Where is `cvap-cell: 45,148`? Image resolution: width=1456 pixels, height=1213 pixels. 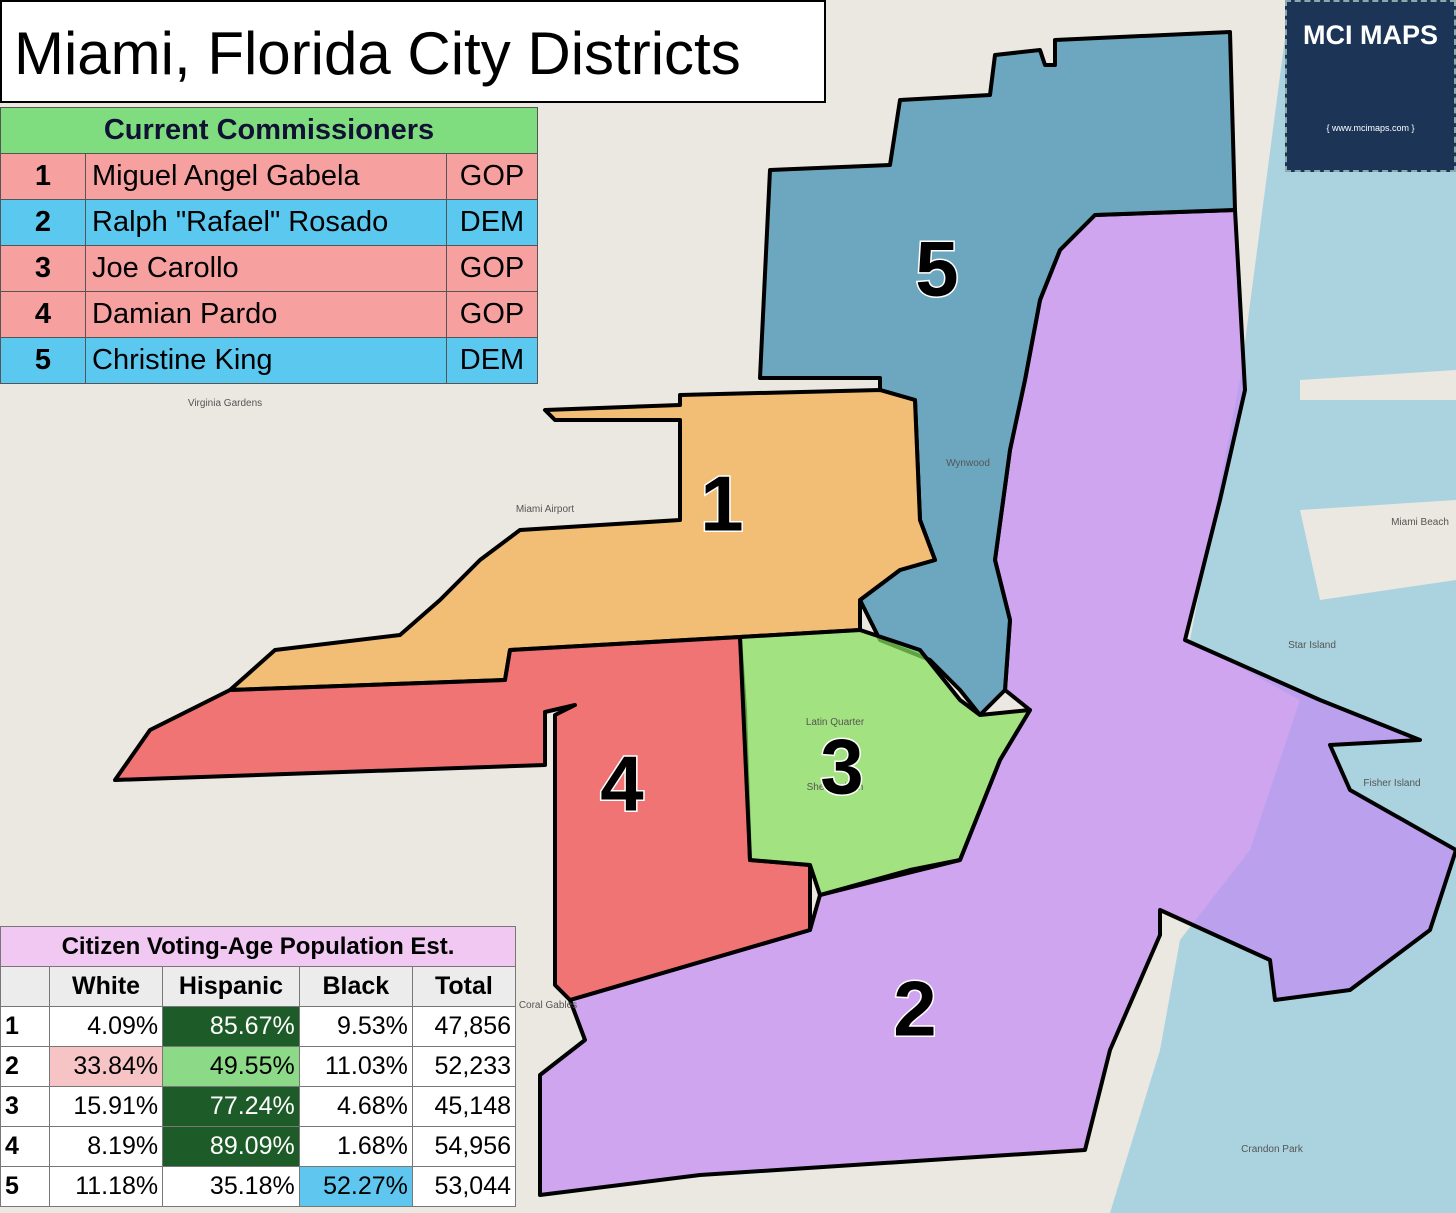
cvap-cell: 45,148 is located at coordinates (464, 1106).